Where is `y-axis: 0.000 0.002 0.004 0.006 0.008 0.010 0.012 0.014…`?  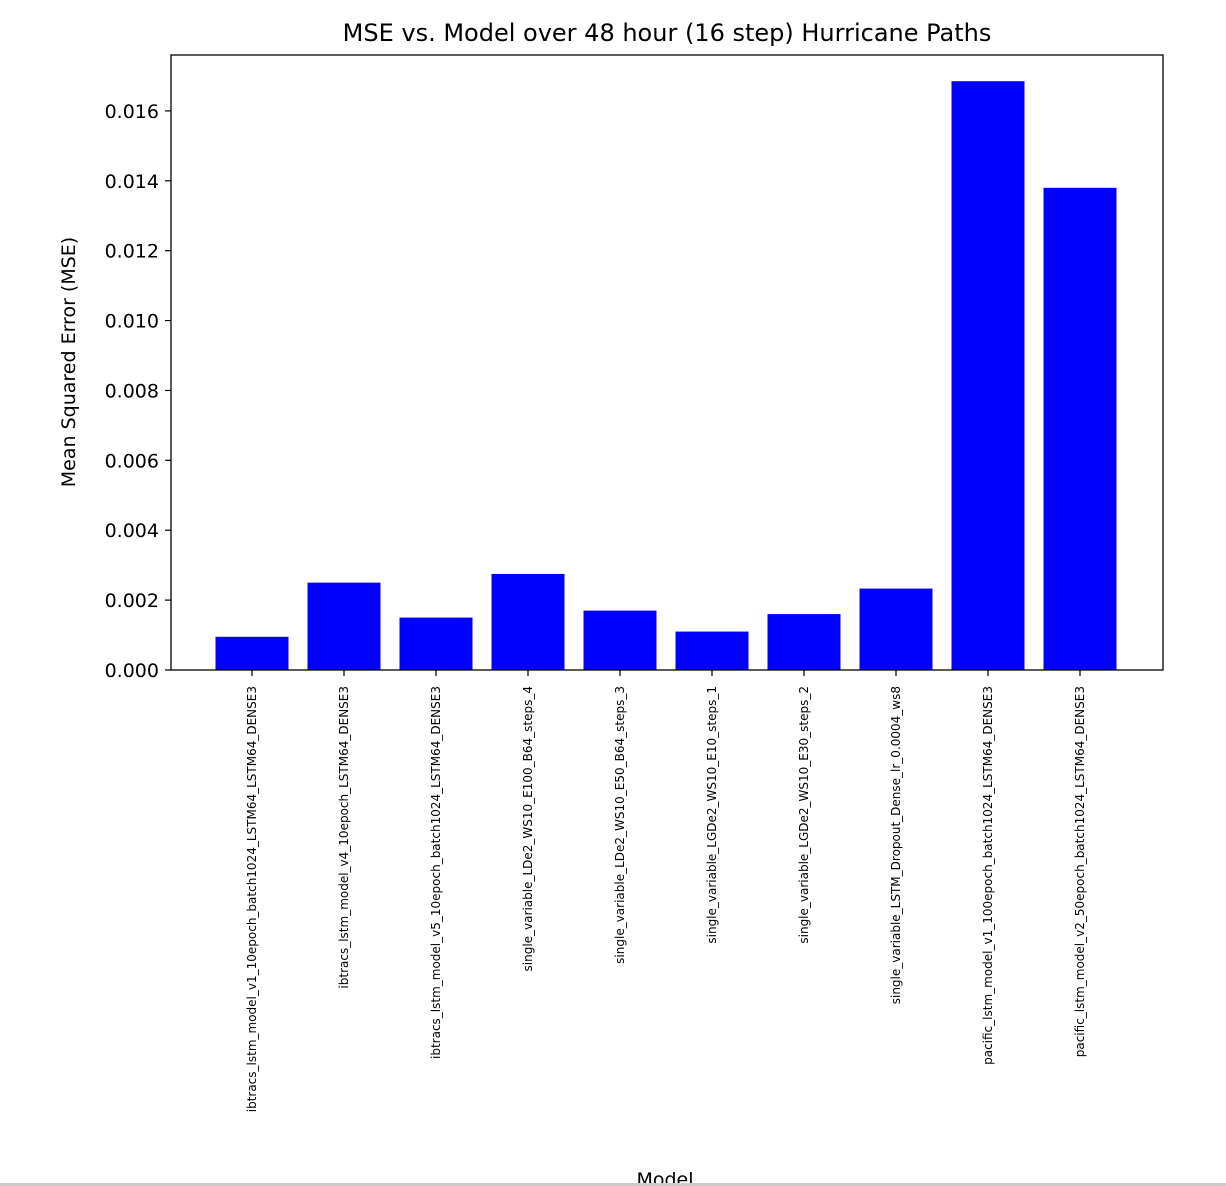
y-axis: 0.000 0.002 0.004 0.006 0.008 0.010 0.012 0.014… is located at coordinates (138, 391).